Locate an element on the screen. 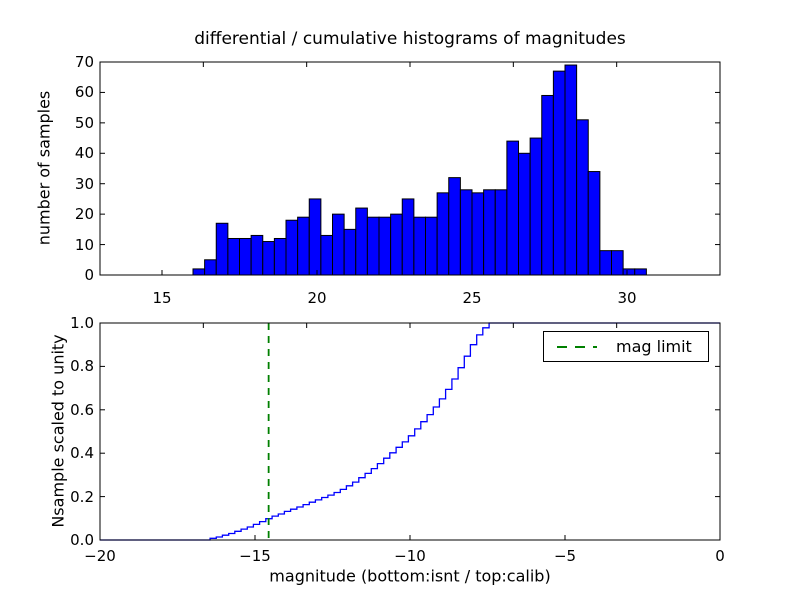  top-ylabel: number of samples is located at coordinates (44, 168).